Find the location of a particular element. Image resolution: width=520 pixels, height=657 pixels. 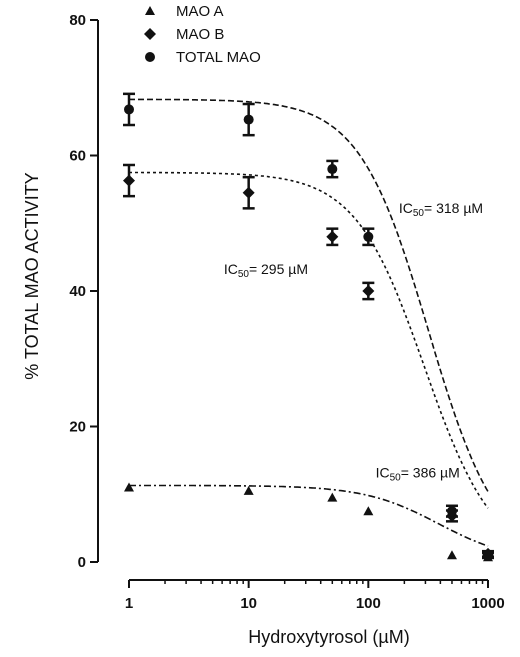

x-tick-label: 1000 is located at coordinates (487, 603).